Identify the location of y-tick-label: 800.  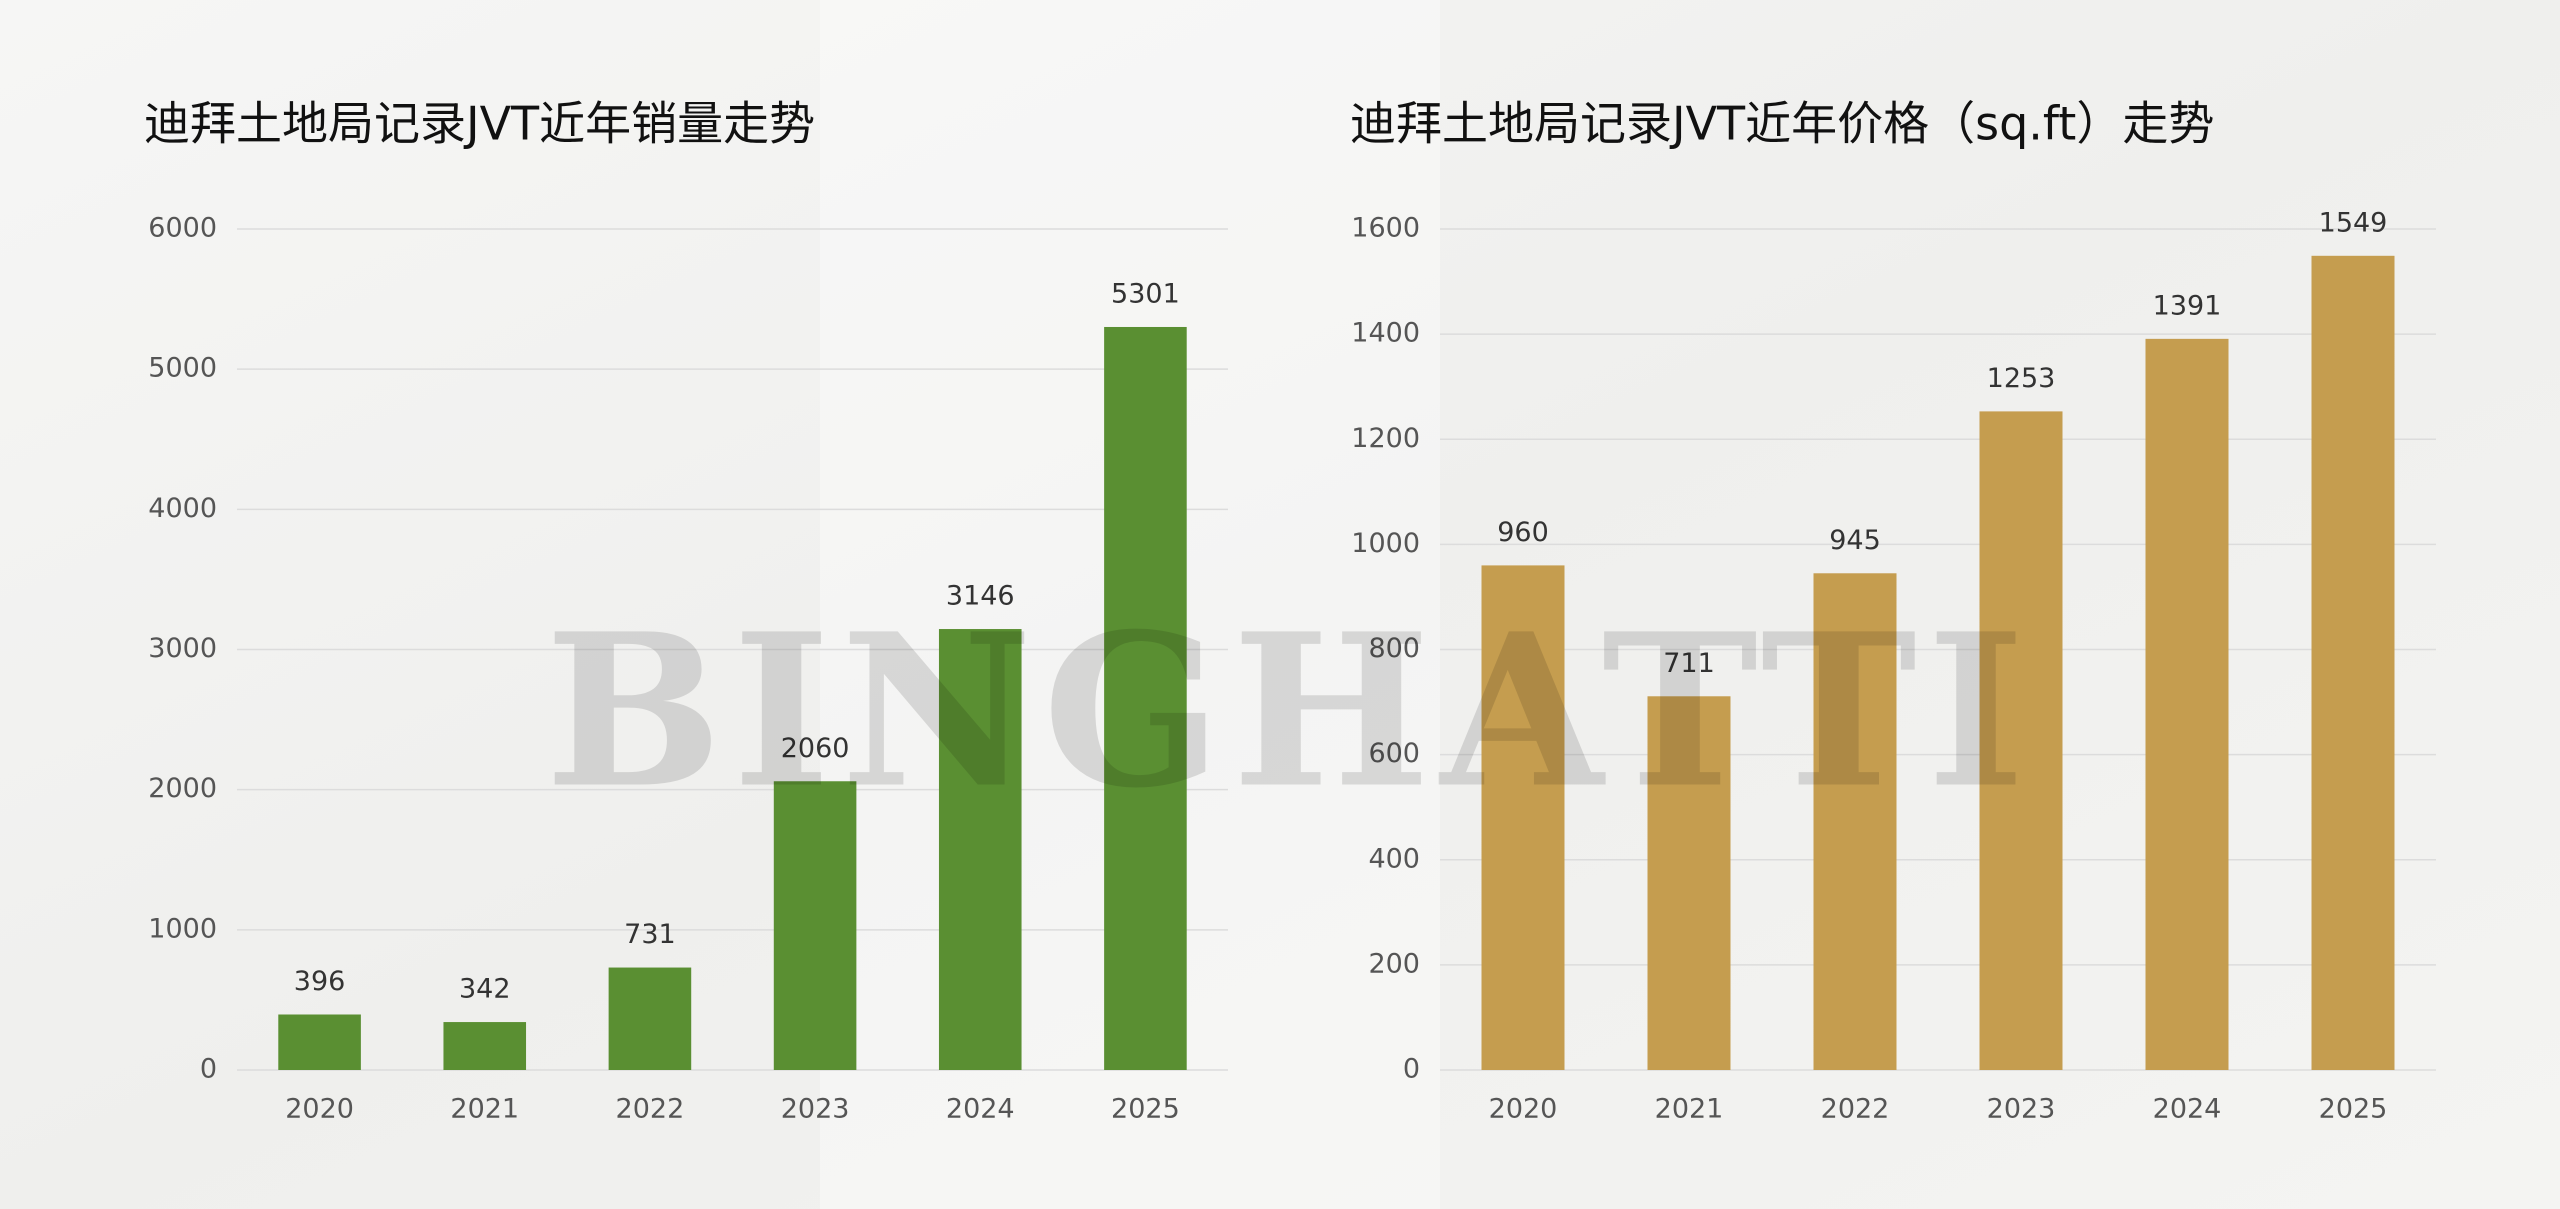
(1394, 648).